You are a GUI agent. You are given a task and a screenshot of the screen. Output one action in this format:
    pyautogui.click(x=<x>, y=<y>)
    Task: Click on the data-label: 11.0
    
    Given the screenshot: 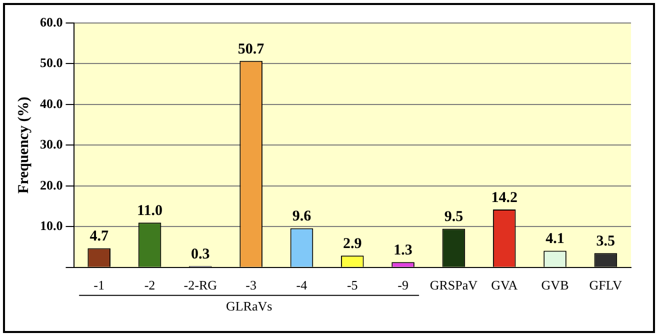 What is the action you would take?
    pyautogui.click(x=149, y=210)
    